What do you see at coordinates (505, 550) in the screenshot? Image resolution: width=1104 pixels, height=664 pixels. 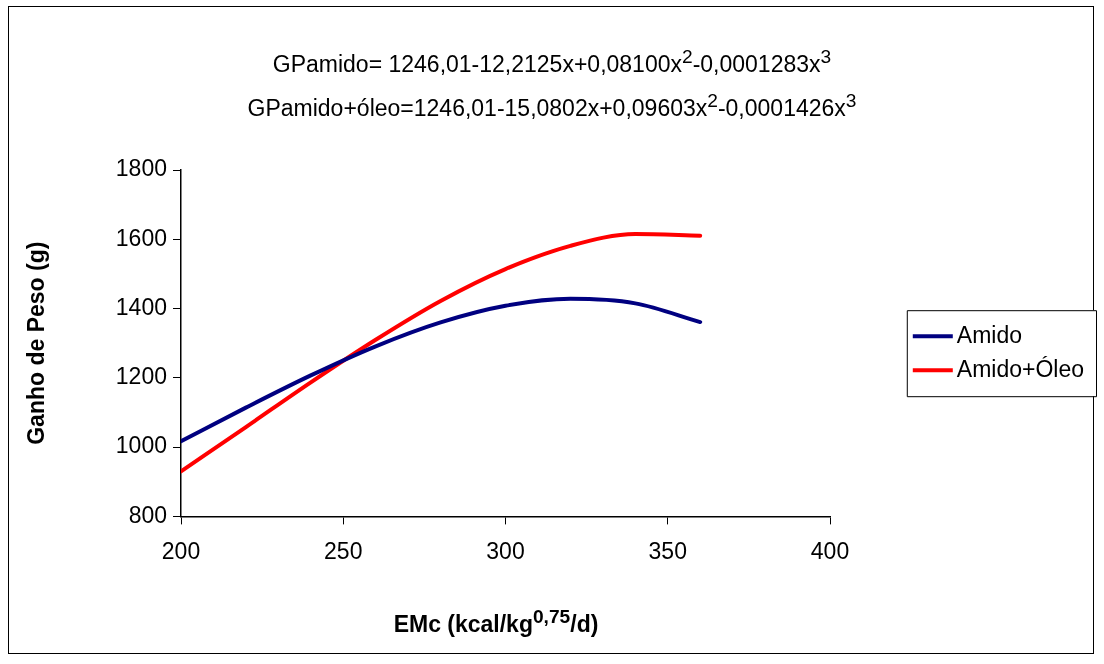 I see `x-tick-label: 300` at bounding box center [505, 550].